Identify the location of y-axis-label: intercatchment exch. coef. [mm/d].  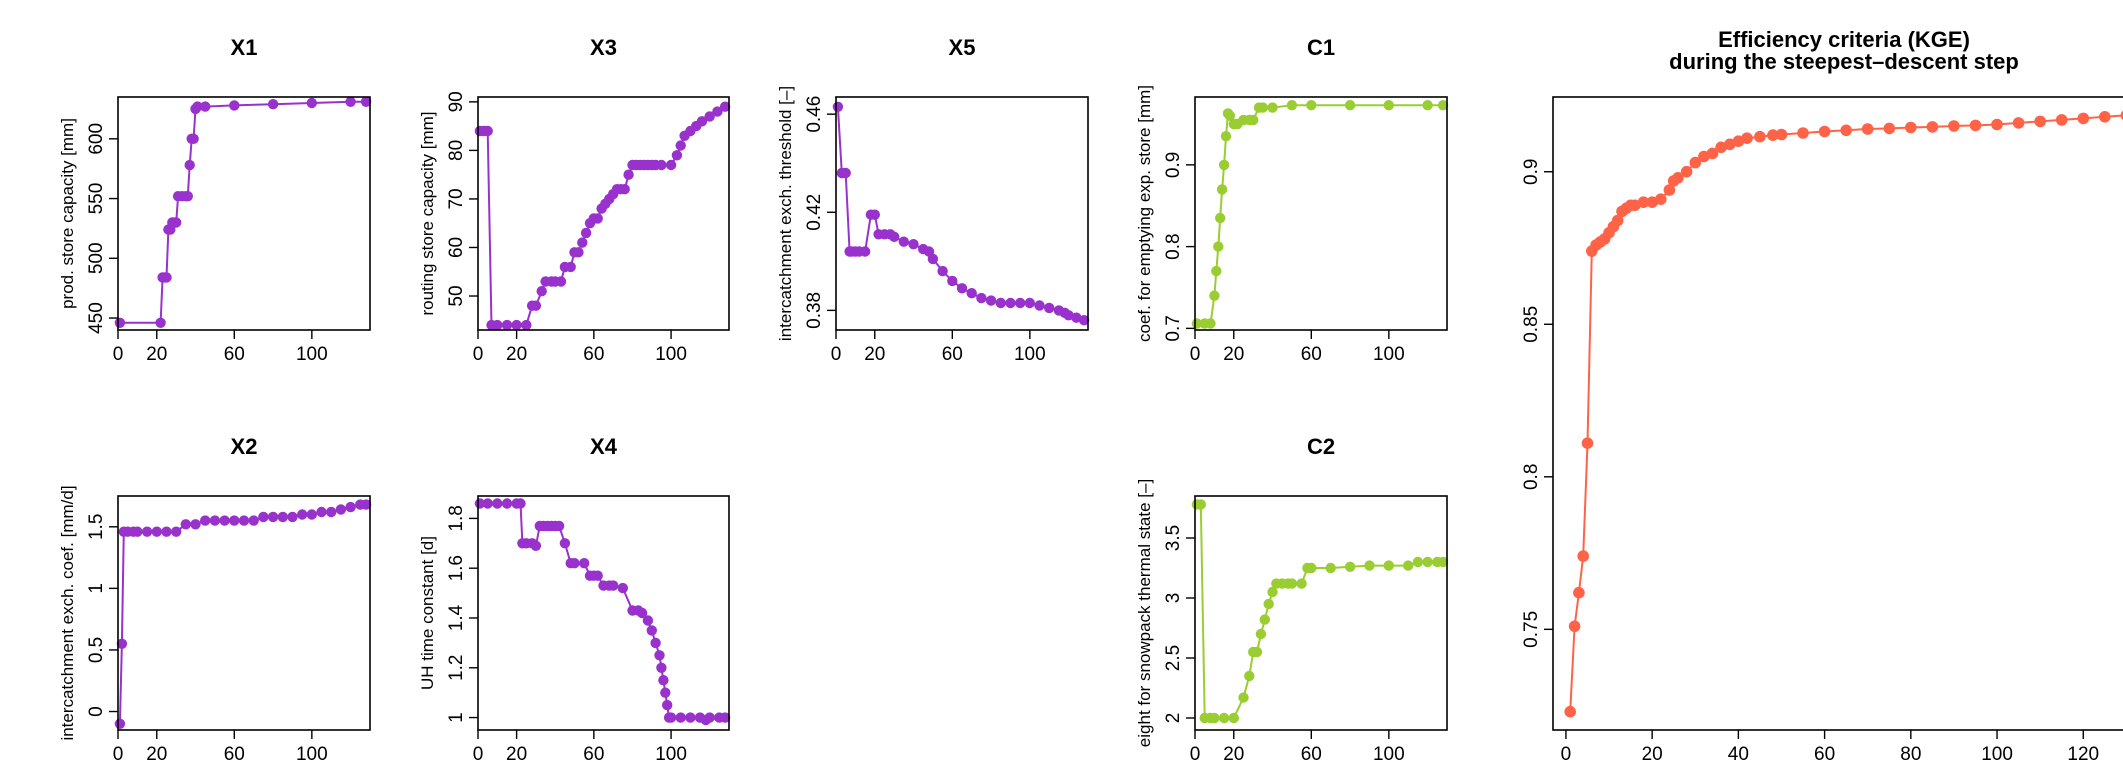
(67, 612).